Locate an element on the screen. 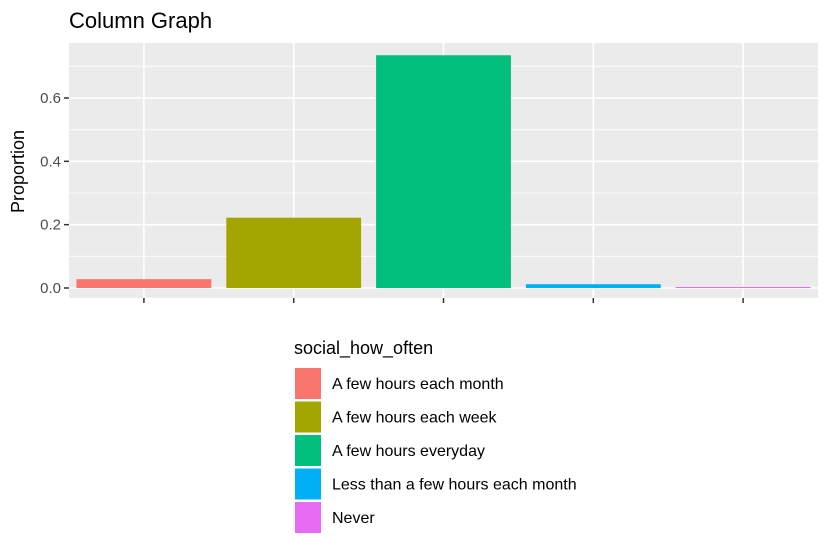 The height and width of the screenshot is (554, 830). bar-a-few-hours-each-week is located at coordinates (294, 252).